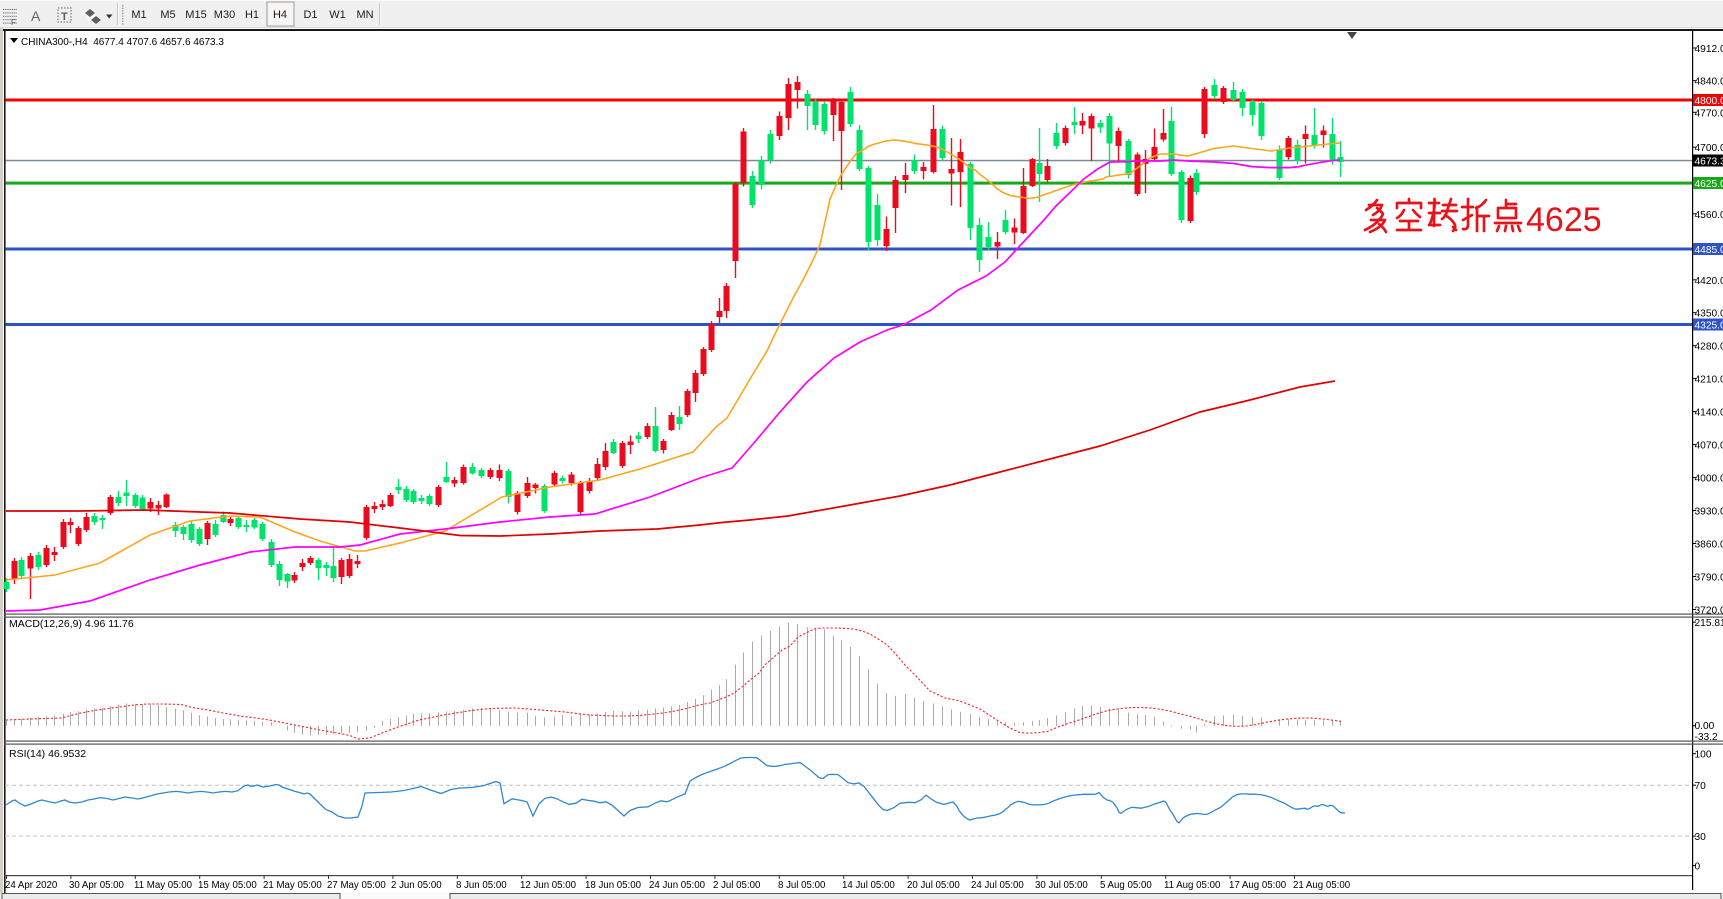 The width and height of the screenshot is (1723, 899). Describe the element at coordinates (1709, 479) in the screenshot. I see `svg-text: 4000.0` at that location.